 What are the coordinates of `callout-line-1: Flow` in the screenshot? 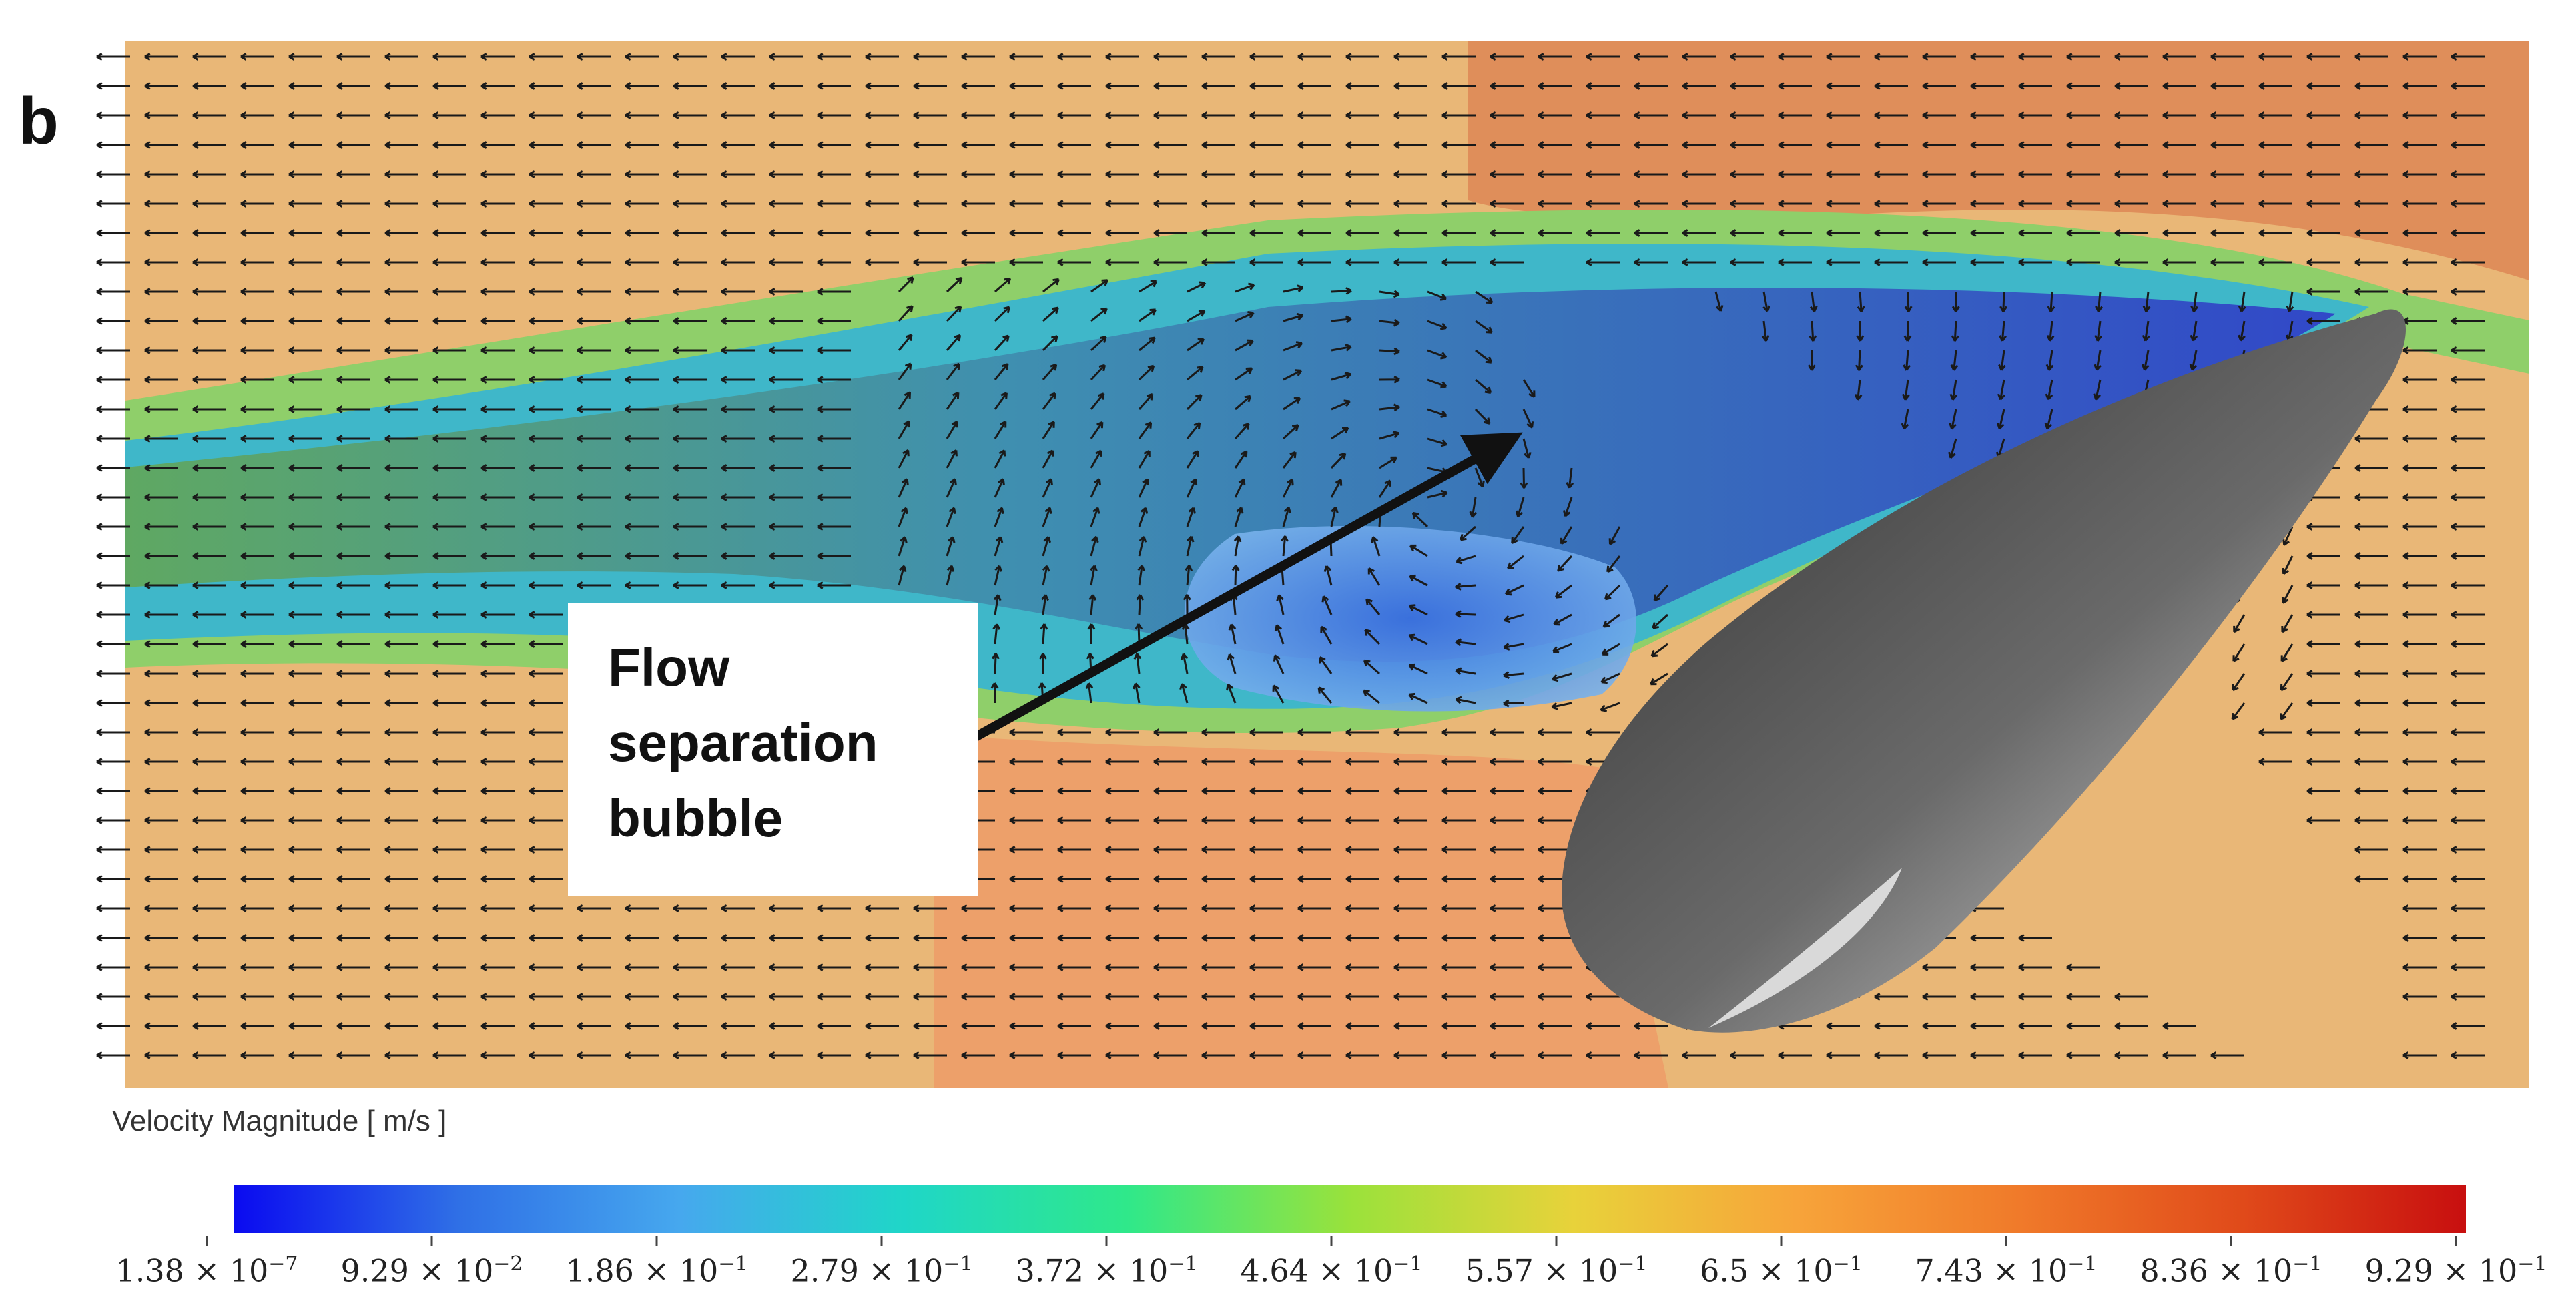 It's located at (669, 667).